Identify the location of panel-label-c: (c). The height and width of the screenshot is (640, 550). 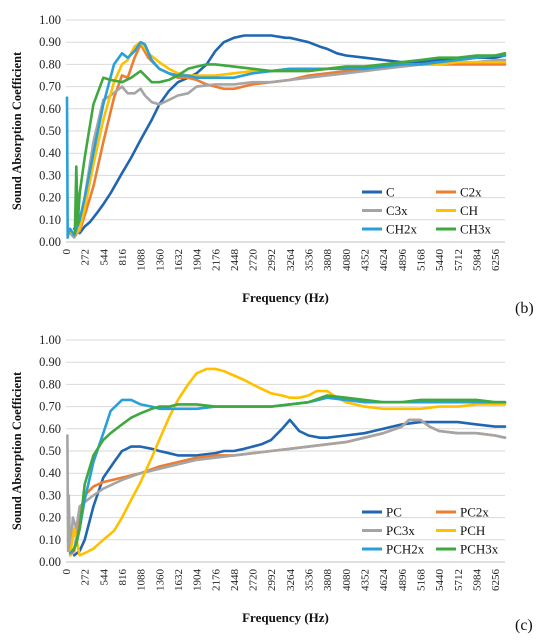
(524, 625).